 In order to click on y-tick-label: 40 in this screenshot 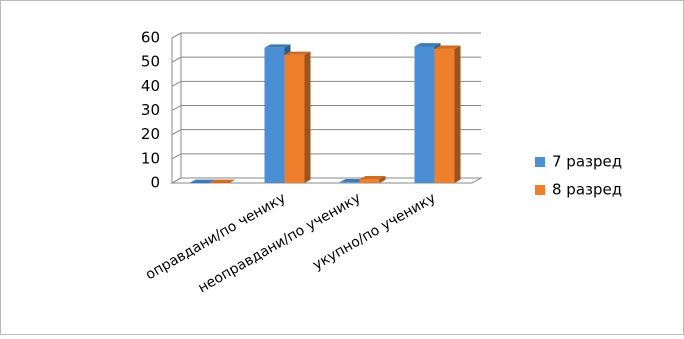, I will do `click(150, 86)`.